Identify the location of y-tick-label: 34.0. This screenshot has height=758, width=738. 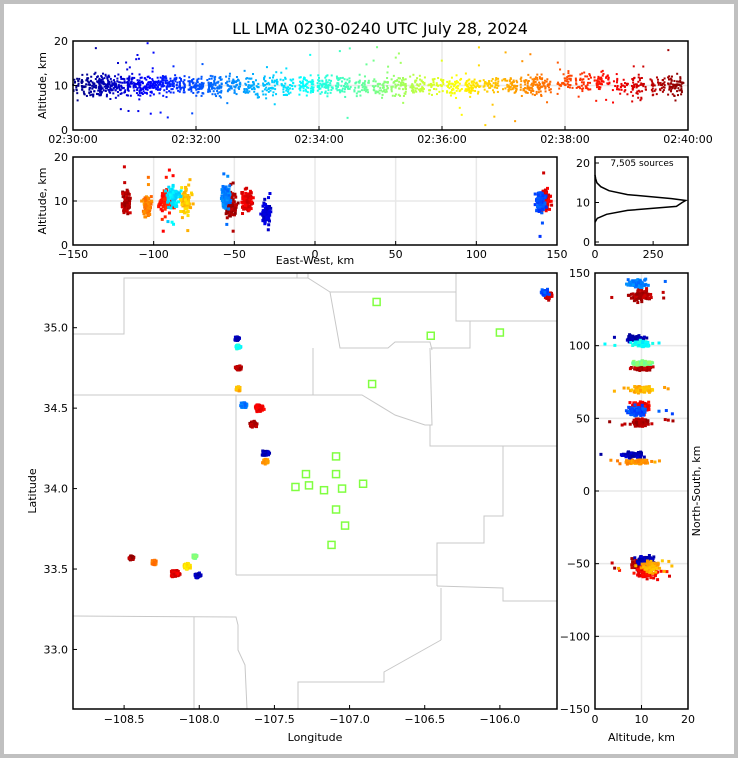
(56, 489).